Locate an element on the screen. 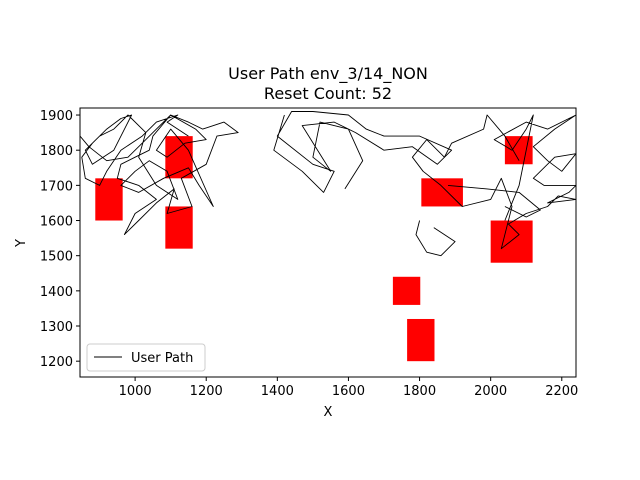 The height and width of the screenshot is (480, 640). y-tick-label: 1400 is located at coordinates (56, 292).